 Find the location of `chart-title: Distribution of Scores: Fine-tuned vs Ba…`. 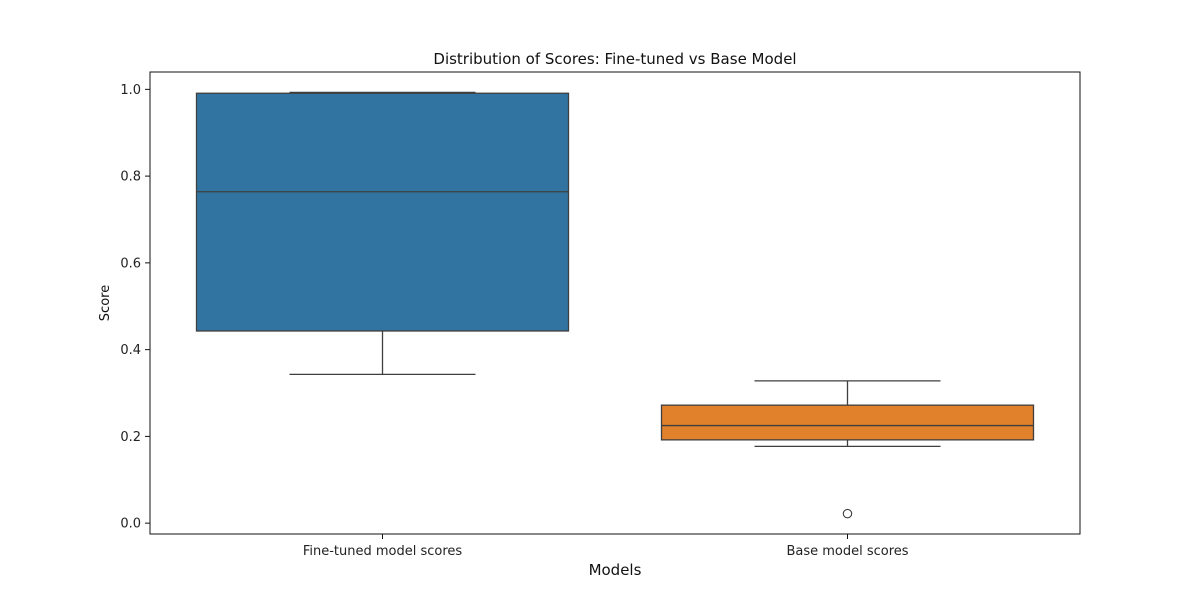

chart-title: Distribution of Scores: Fine-tuned vs Ba… is located at coordinates (614, 59).